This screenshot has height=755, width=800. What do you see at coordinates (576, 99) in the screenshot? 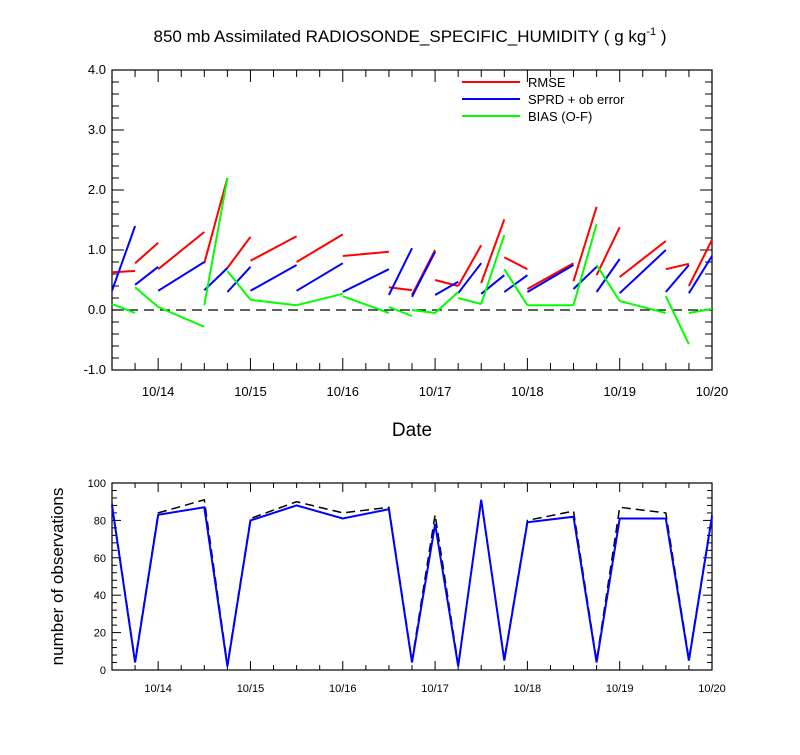
I see `legend-label: SPRD + ob error` at bounding box center [576, 99].